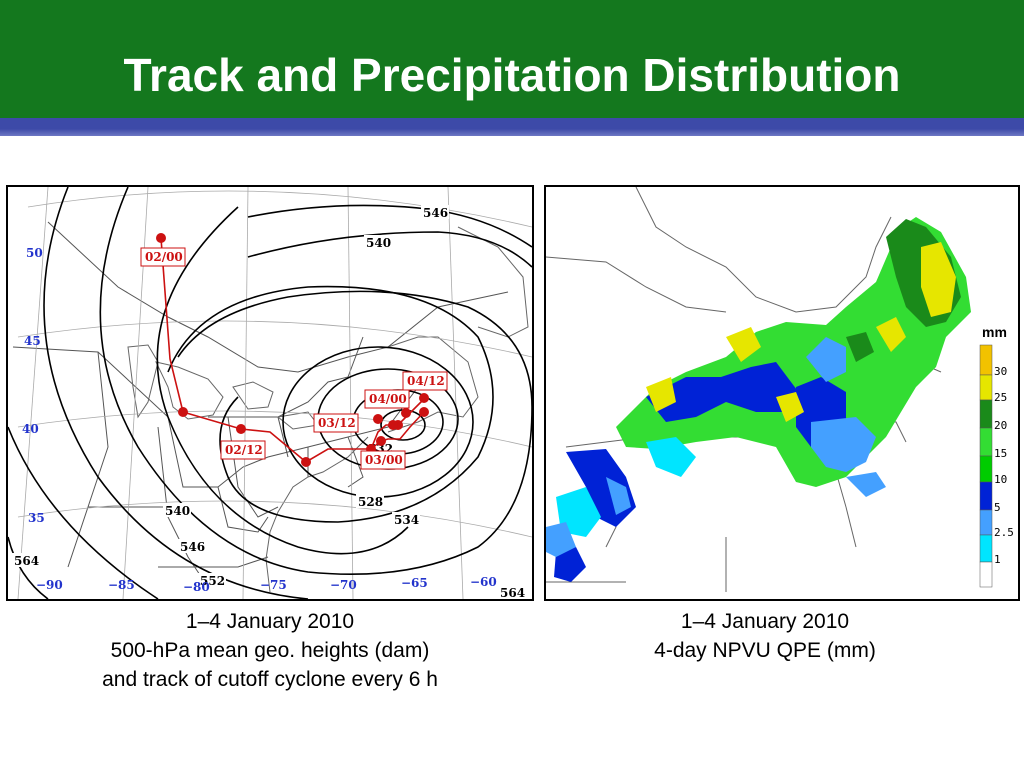 The width and height of the screenshot is (1024, 768). I want to click on lon-label: −70, so click(343, 585).